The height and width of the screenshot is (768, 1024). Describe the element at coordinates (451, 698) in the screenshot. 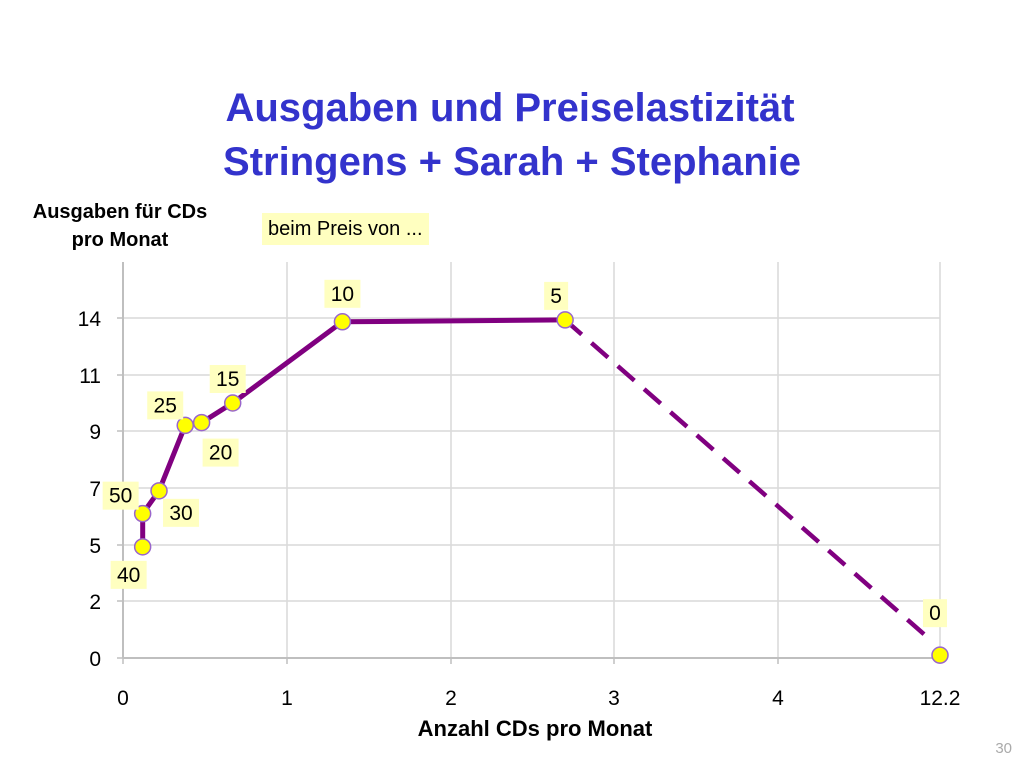

I see `x-tick-label: 2` at that location.